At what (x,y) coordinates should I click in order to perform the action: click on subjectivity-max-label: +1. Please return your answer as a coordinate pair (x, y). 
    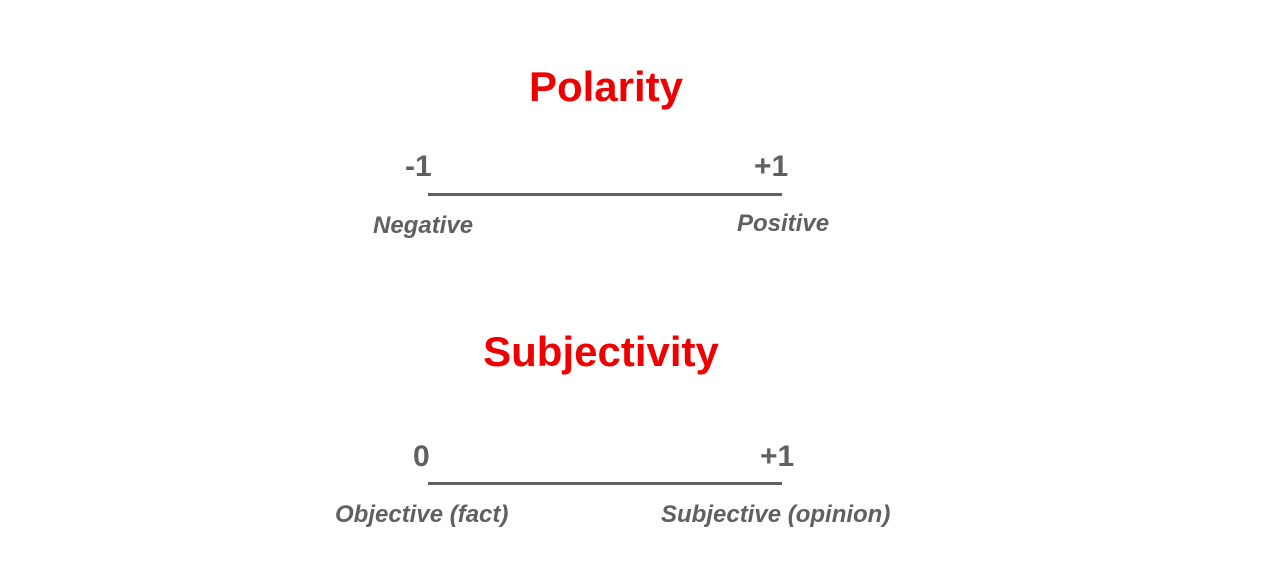
    Looking at the image, I should click on (777, 456).